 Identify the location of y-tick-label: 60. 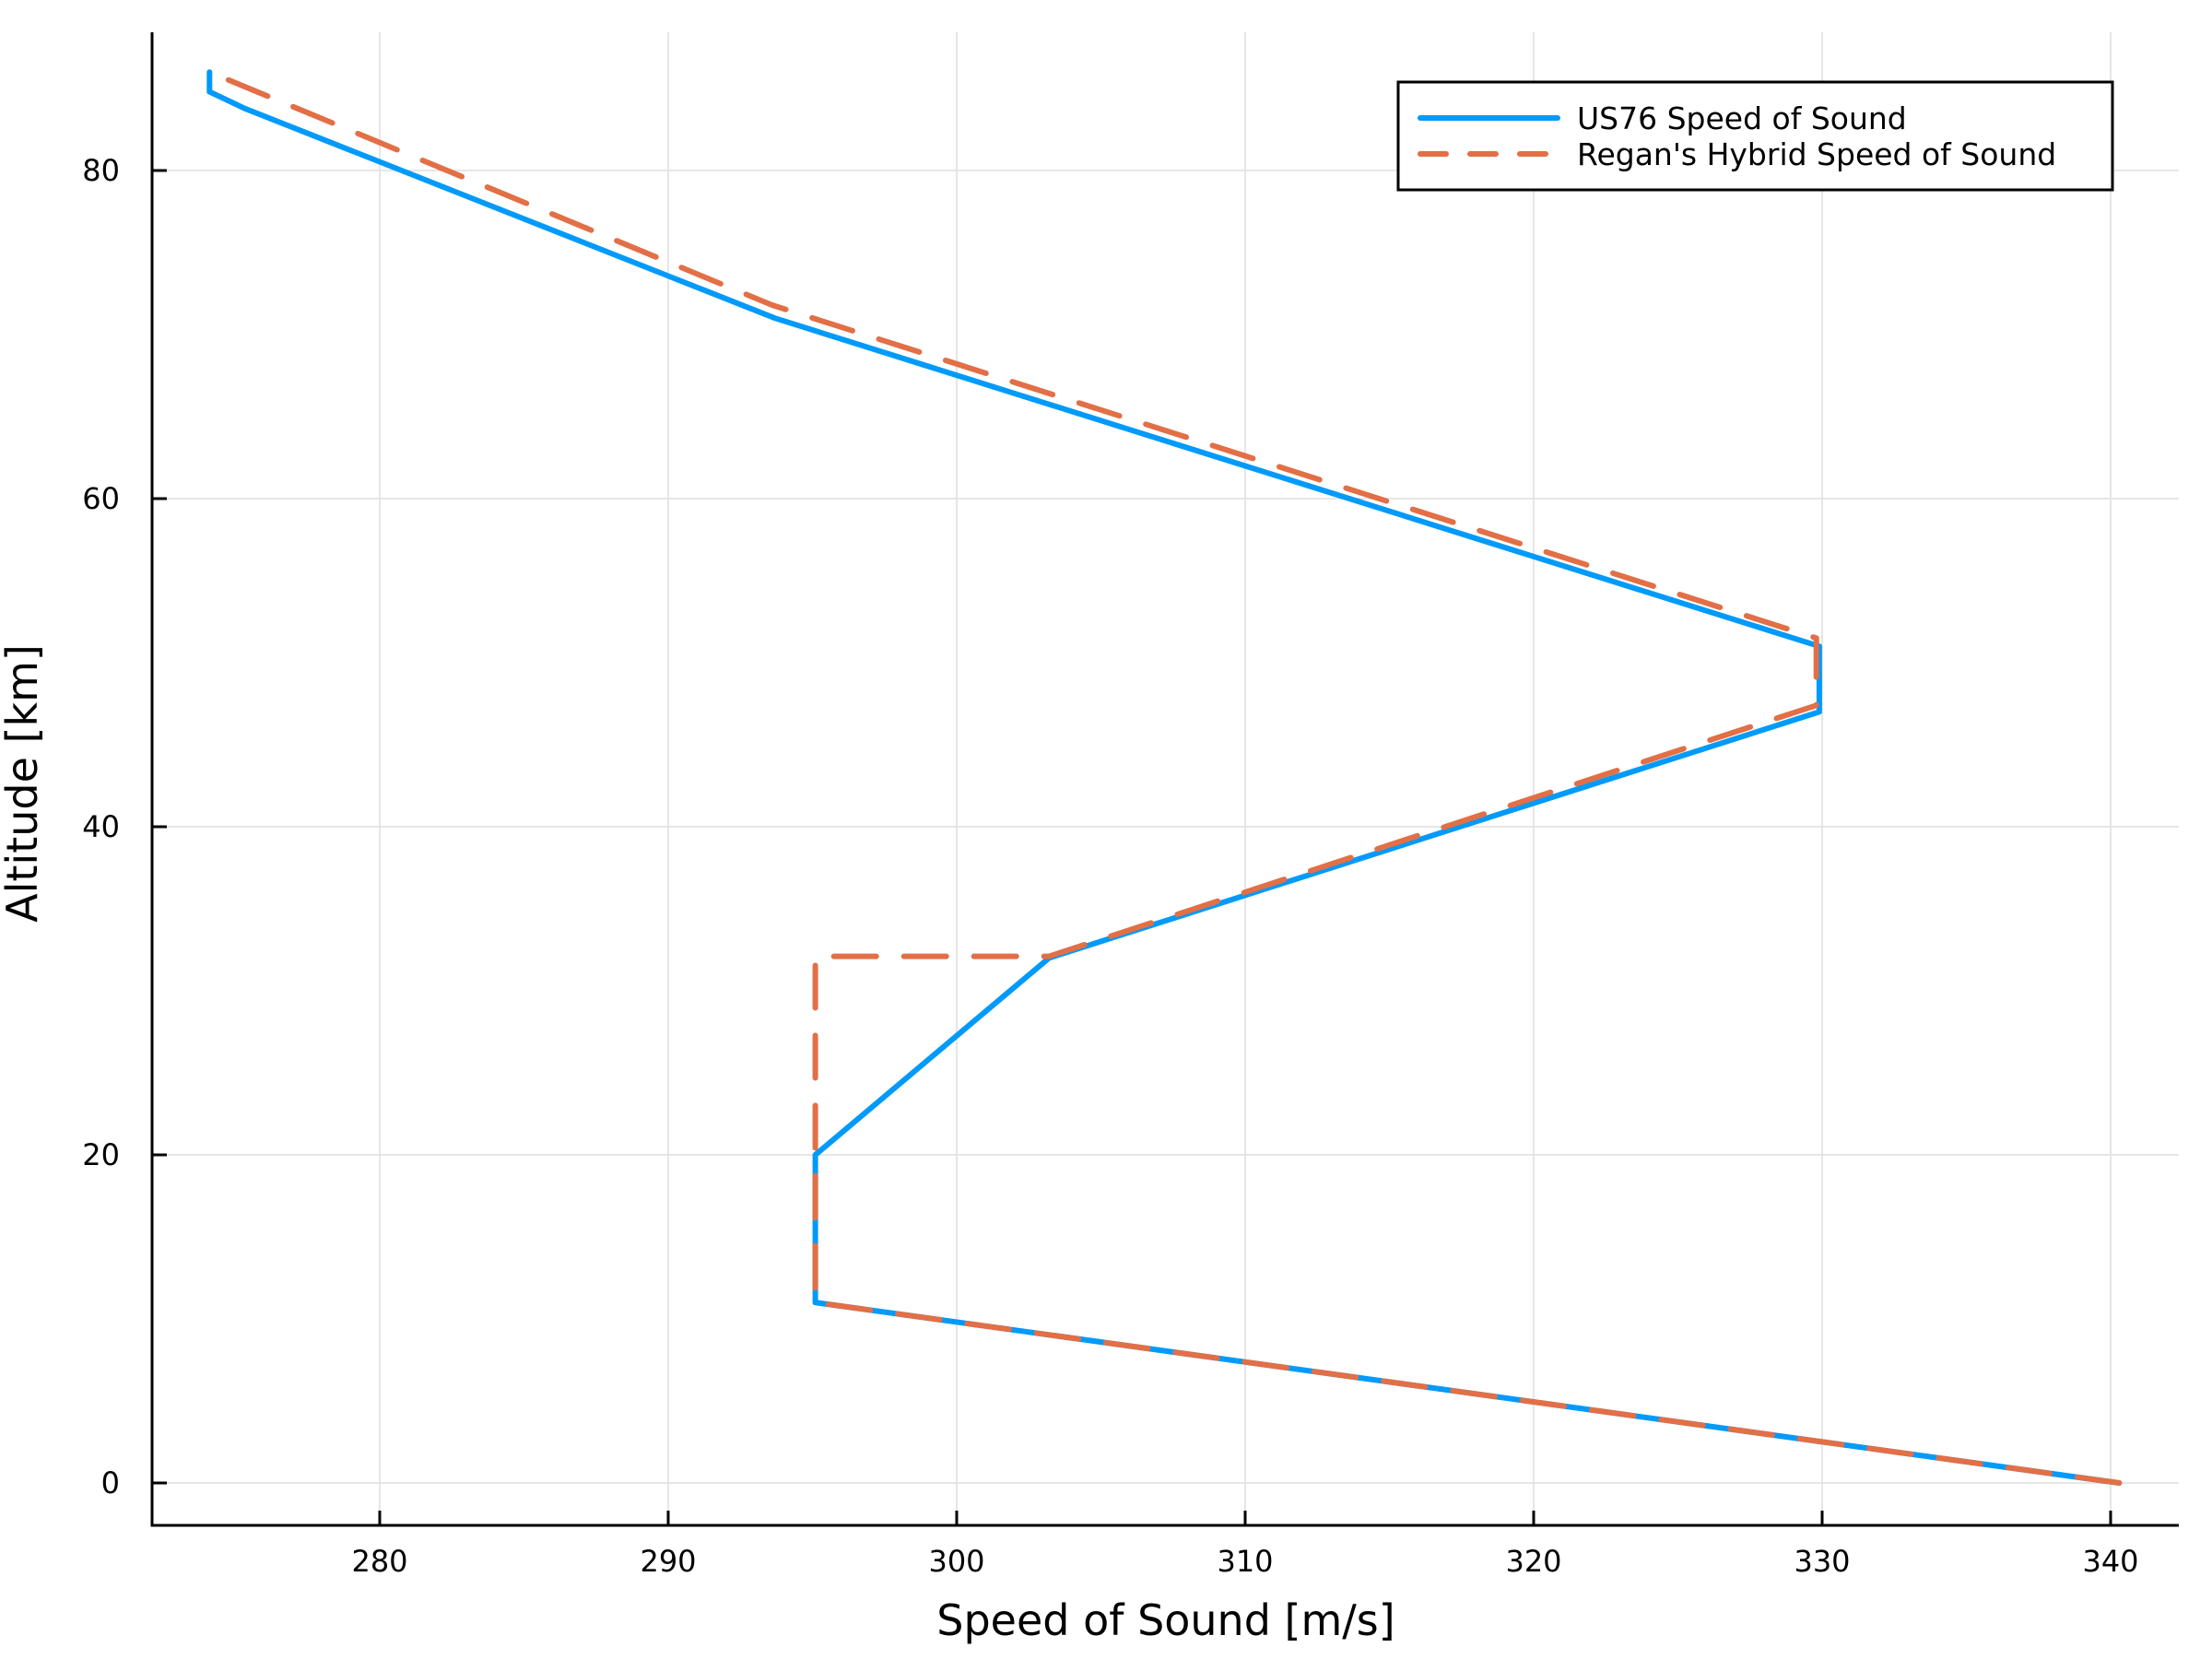
(101, 498).